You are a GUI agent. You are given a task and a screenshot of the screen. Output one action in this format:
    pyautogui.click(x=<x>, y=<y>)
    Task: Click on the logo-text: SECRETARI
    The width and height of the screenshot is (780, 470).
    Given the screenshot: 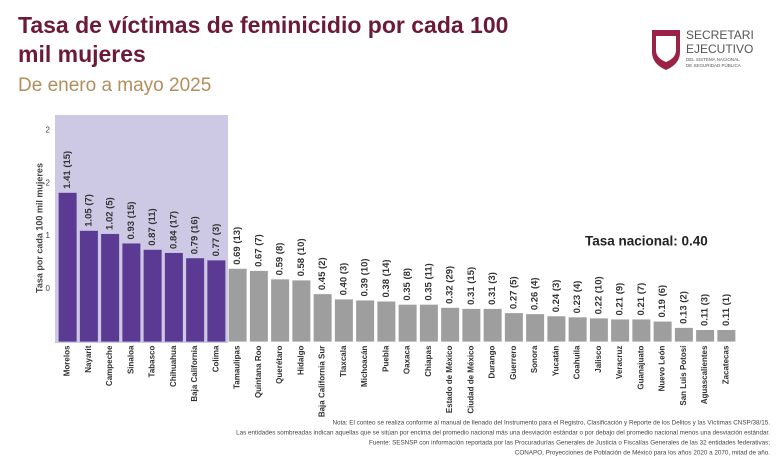 What is the action you would take?
    pyautogui.click(x=720, y=35)
    